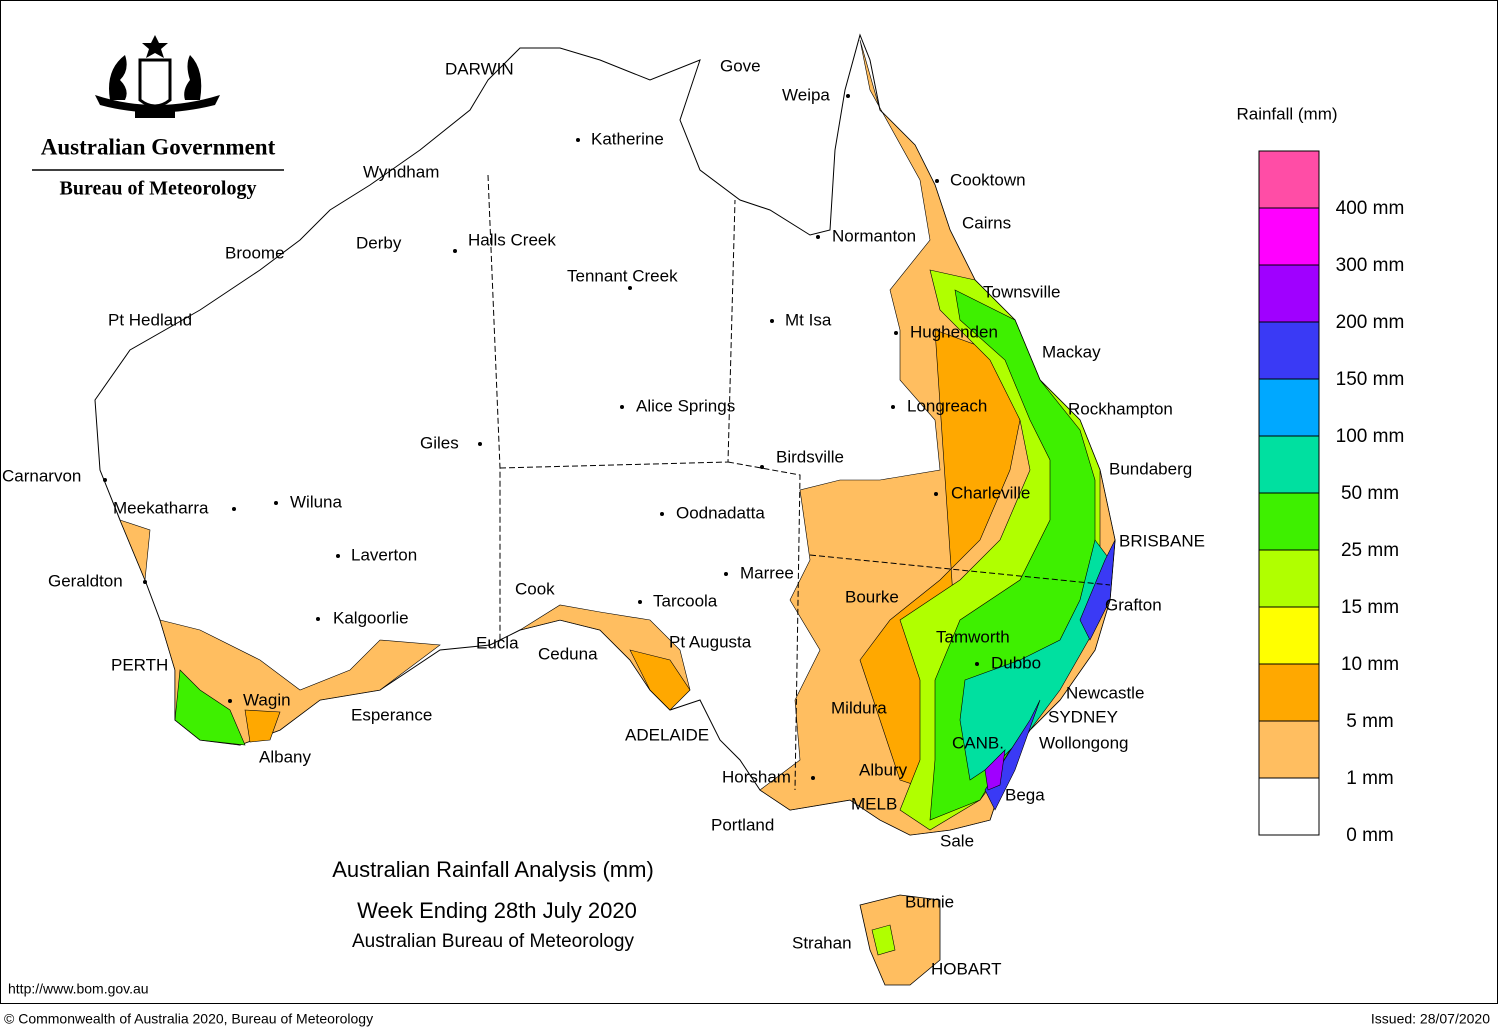  What do you see at coordinates (493, 941) in the screenshot?
I see `map-source: Australian Bureau of Meteorology` at bounding box center [493, 941].